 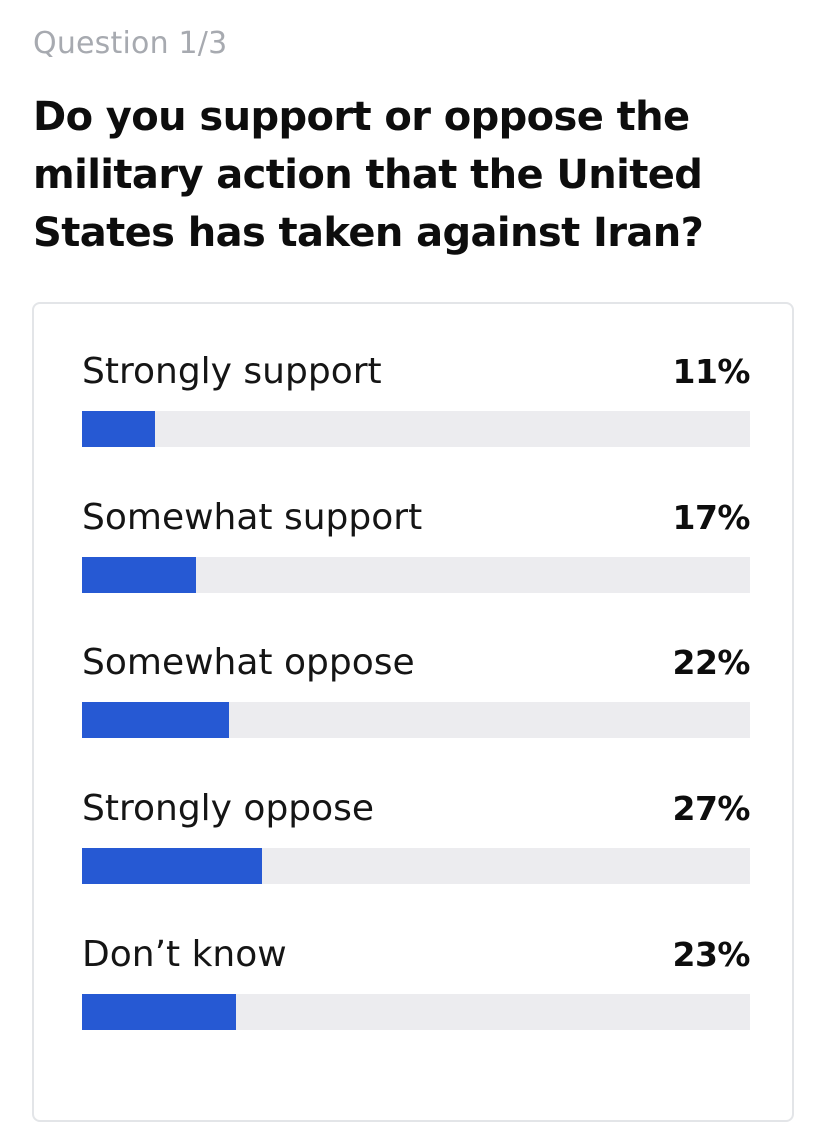 What do you see at coordinates (416, 546) in the screenshot?
I see `option-somewhat-support: Somewhat support 17%` at bounding box center [416, 546].